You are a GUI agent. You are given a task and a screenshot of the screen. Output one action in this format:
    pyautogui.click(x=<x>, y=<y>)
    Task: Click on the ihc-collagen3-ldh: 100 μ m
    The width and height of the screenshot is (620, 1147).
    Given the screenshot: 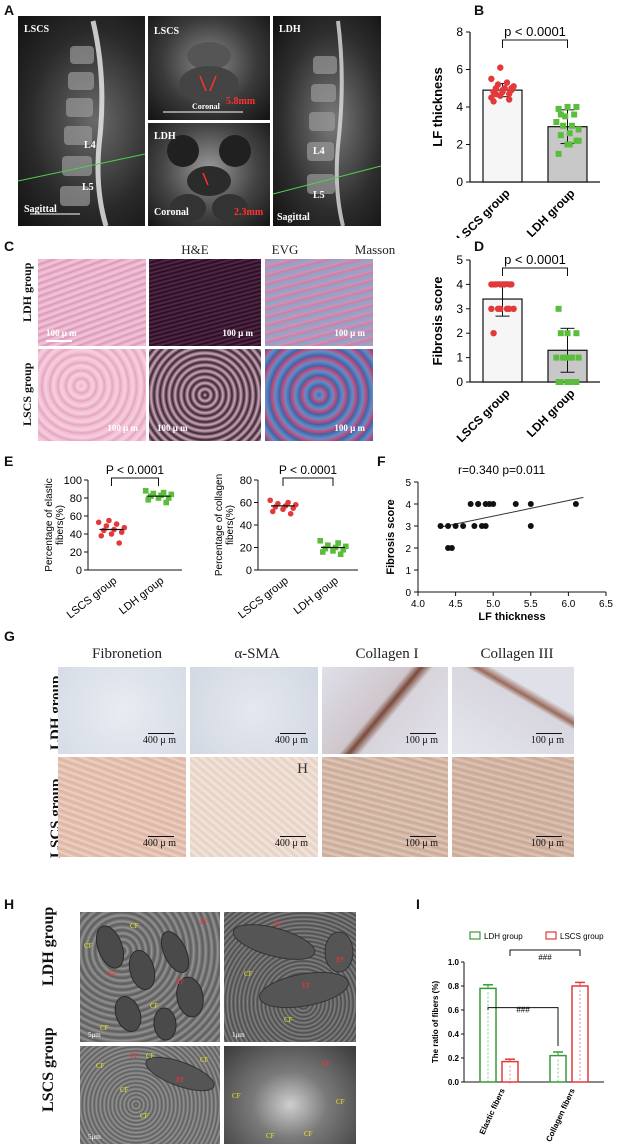 What is the action you would take?
    pyautogui.click(x=513, y=710)
    